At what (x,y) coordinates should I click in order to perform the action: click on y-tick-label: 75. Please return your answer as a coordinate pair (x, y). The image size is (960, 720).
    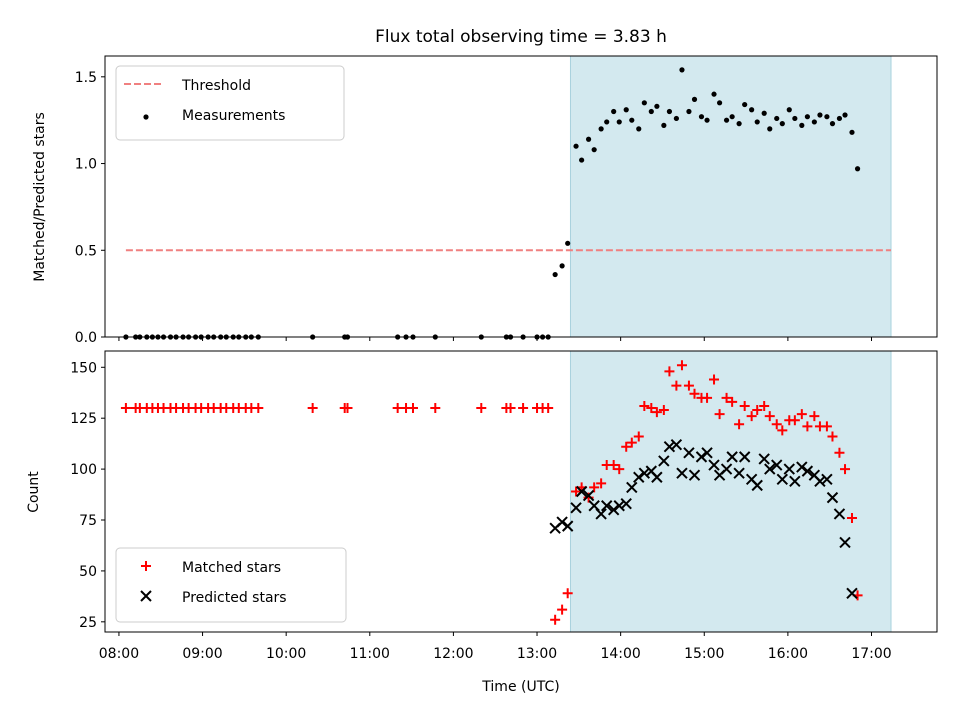
    Looking at the image, I should click on (88, 521).